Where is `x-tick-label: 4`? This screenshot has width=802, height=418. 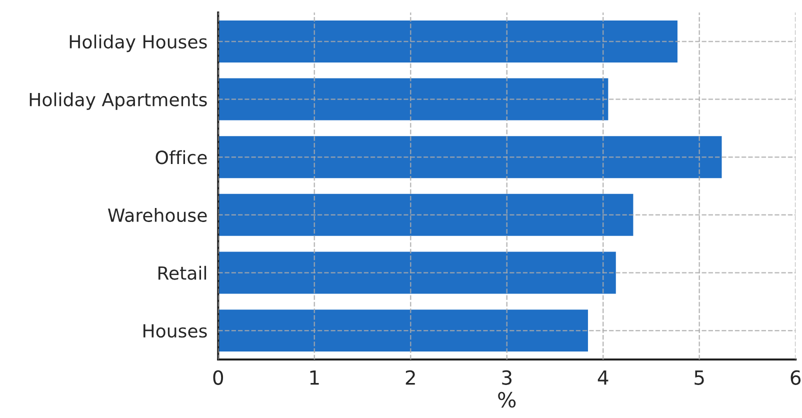
x-tick-label: 4 is located at coordinates (603, 377).